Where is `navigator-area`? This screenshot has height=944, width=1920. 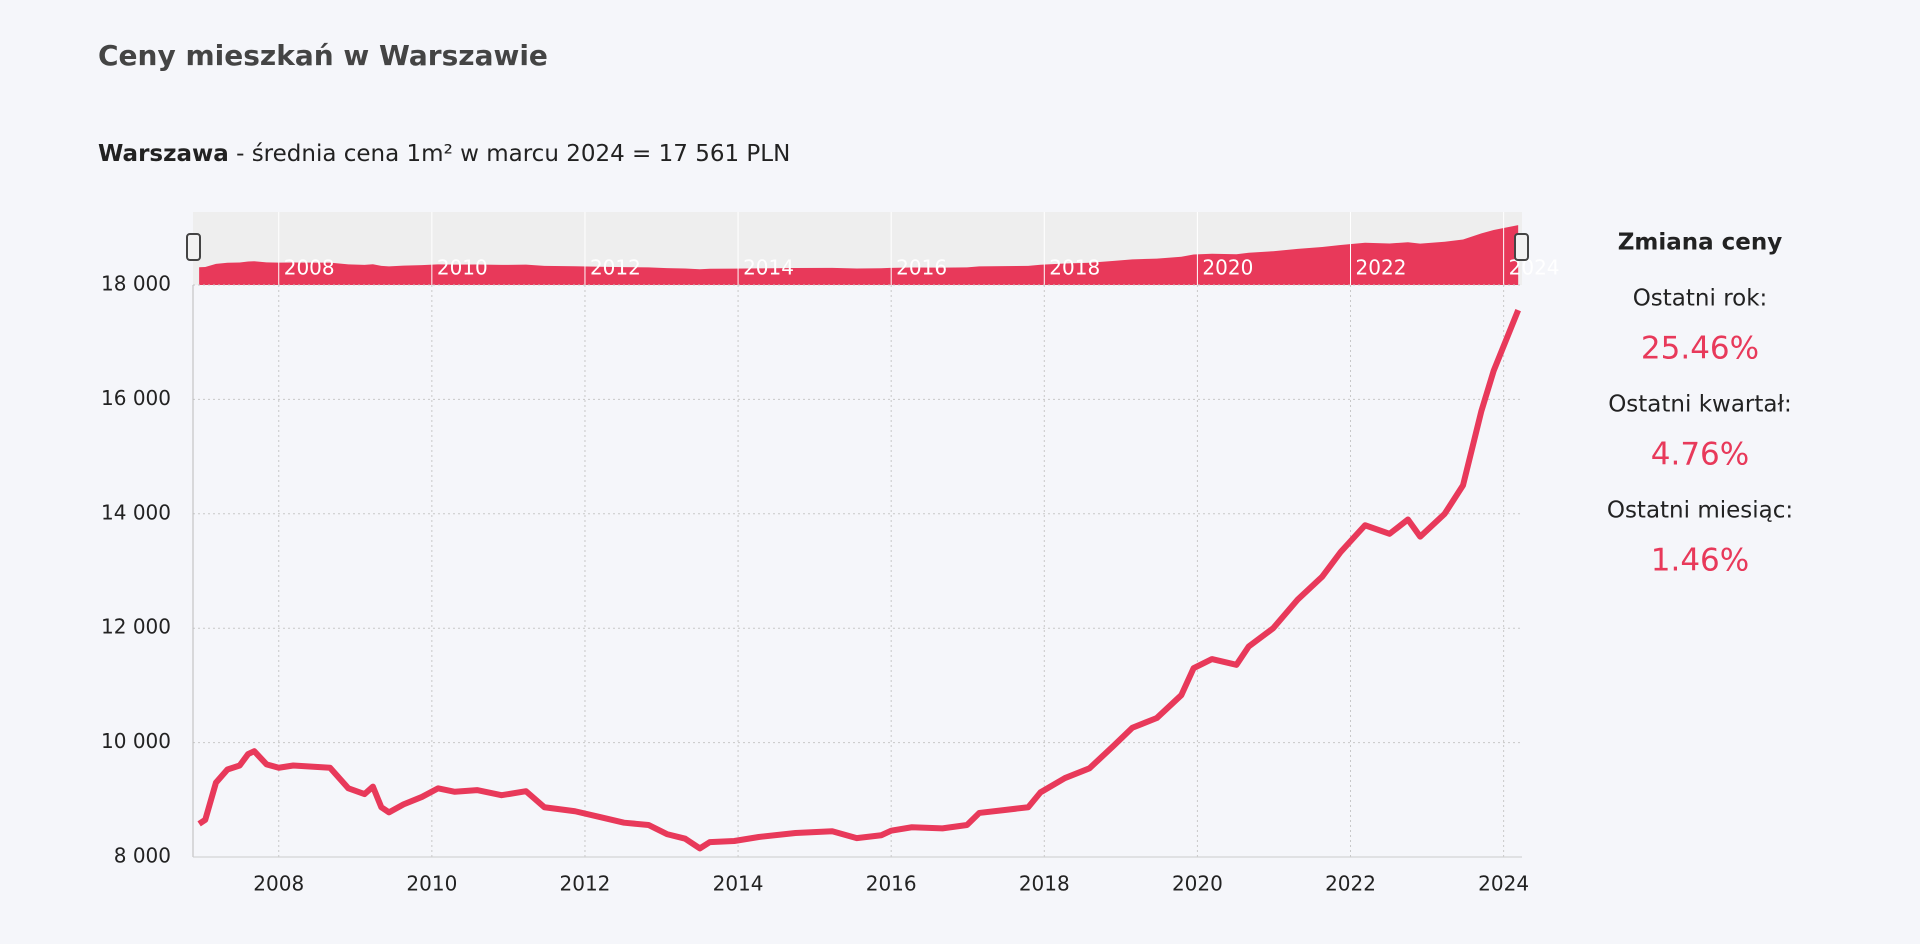 navigator-area is located at coordinates (859, 255).